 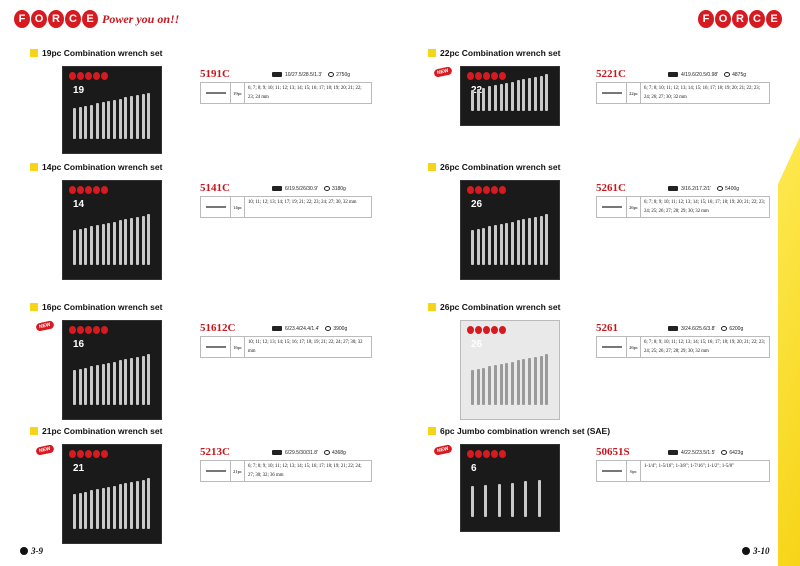 I want to click on image-count: 6, so click(x=474, y=468).